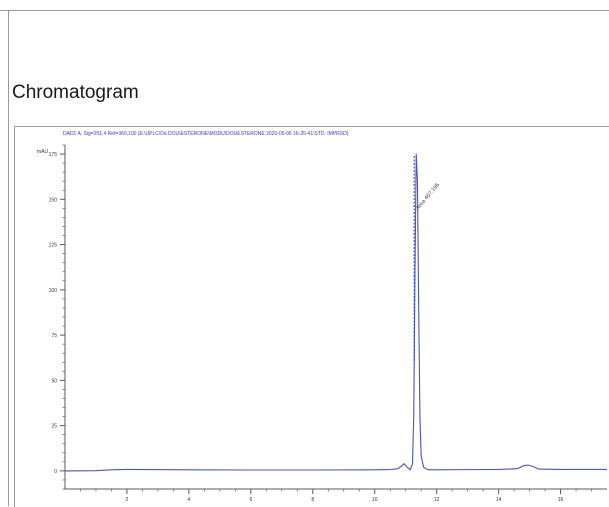 The width and height of the screenshot is (609, 507). Describe the element at coordinates (8, 258) in the screenshot. I see `frame-left-border` at that location.